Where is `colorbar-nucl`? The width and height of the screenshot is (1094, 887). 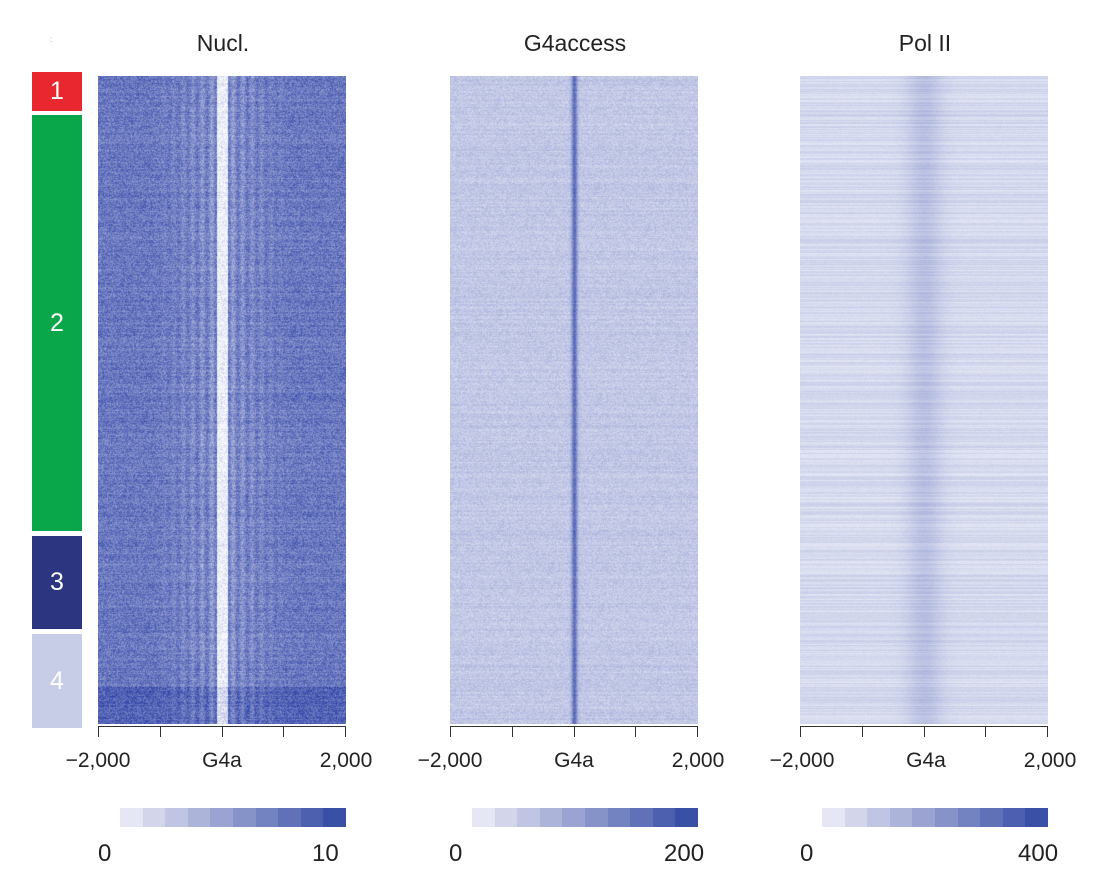
colorbar-nucl is located at coordinates (233, 817).